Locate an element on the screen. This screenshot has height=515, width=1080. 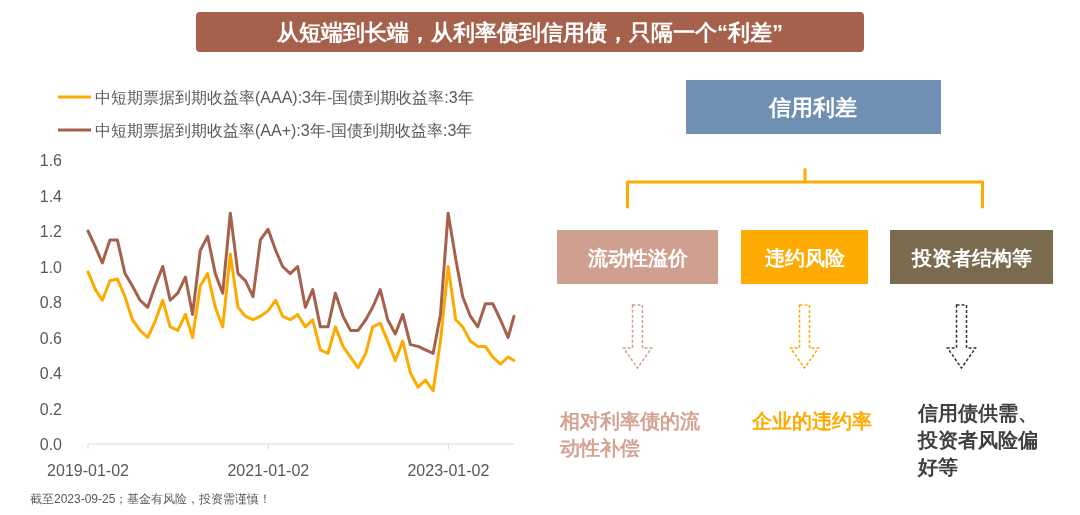
category-label: 流动性溢价 is located at coordinates (637, 258).